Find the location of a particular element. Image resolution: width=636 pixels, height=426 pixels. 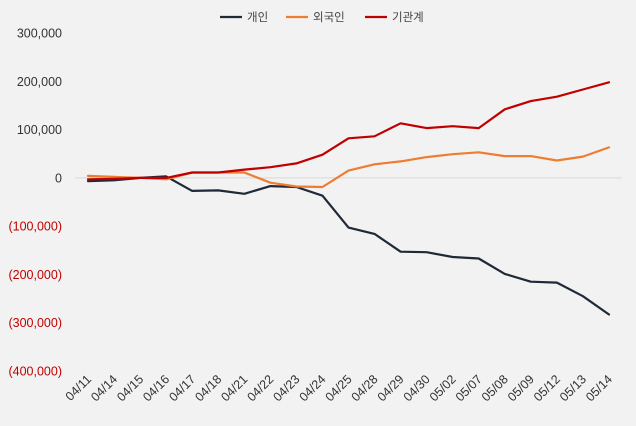

x-tick-label: 04/15 is located at coordinates (130, 388).